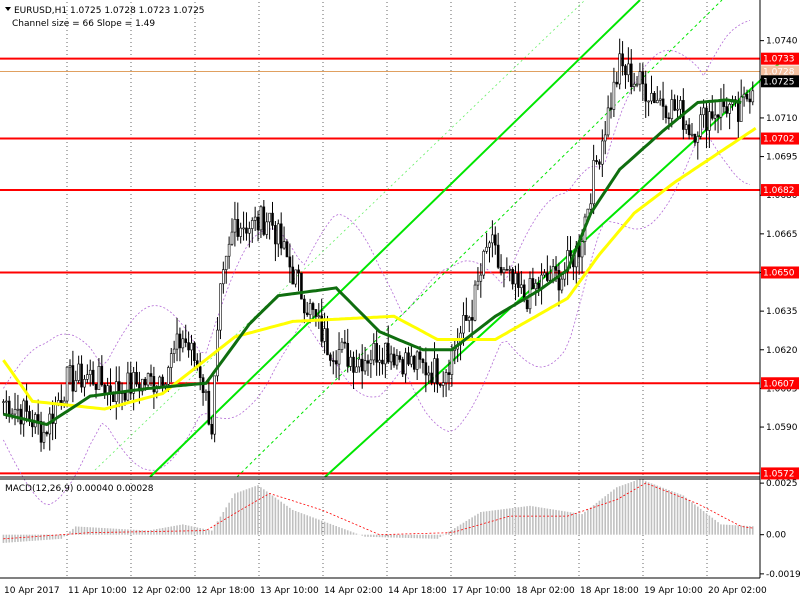  What do you see at coordinates (782, 484) in the screenshot?
I see `macd-y-tick-label: 0.0025` at bounding box center [782, 484].